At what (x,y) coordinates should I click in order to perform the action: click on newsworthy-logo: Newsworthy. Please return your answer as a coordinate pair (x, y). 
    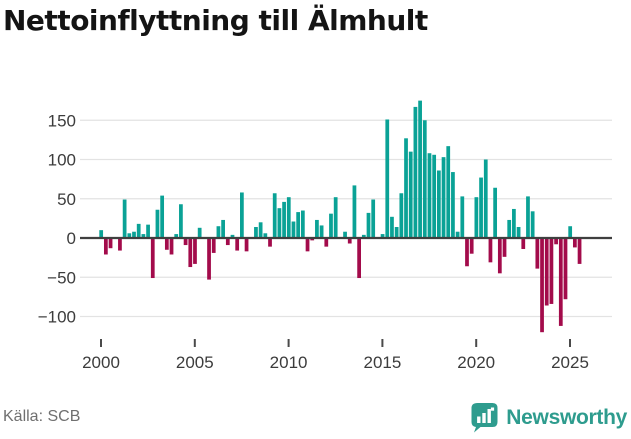
    Looking at the image, I should click on (549, 418).